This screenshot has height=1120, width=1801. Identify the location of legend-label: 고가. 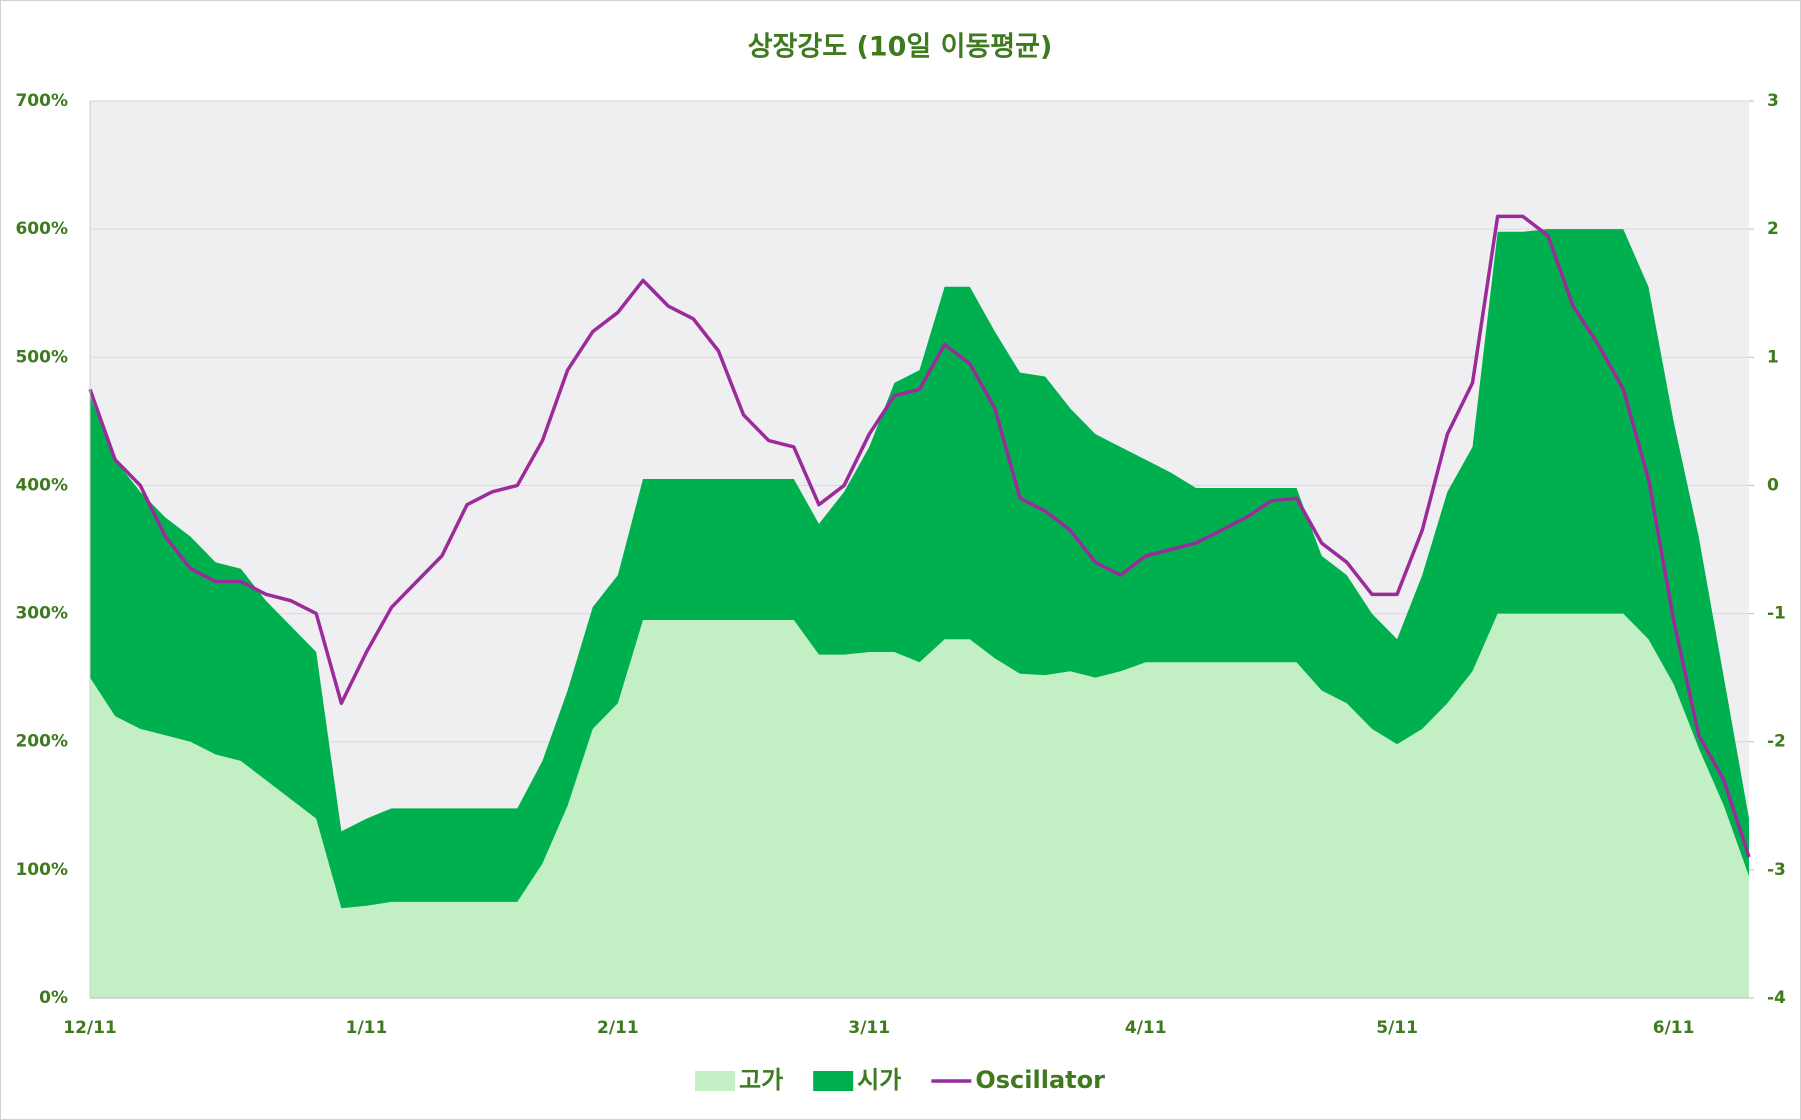
(761, 1080).